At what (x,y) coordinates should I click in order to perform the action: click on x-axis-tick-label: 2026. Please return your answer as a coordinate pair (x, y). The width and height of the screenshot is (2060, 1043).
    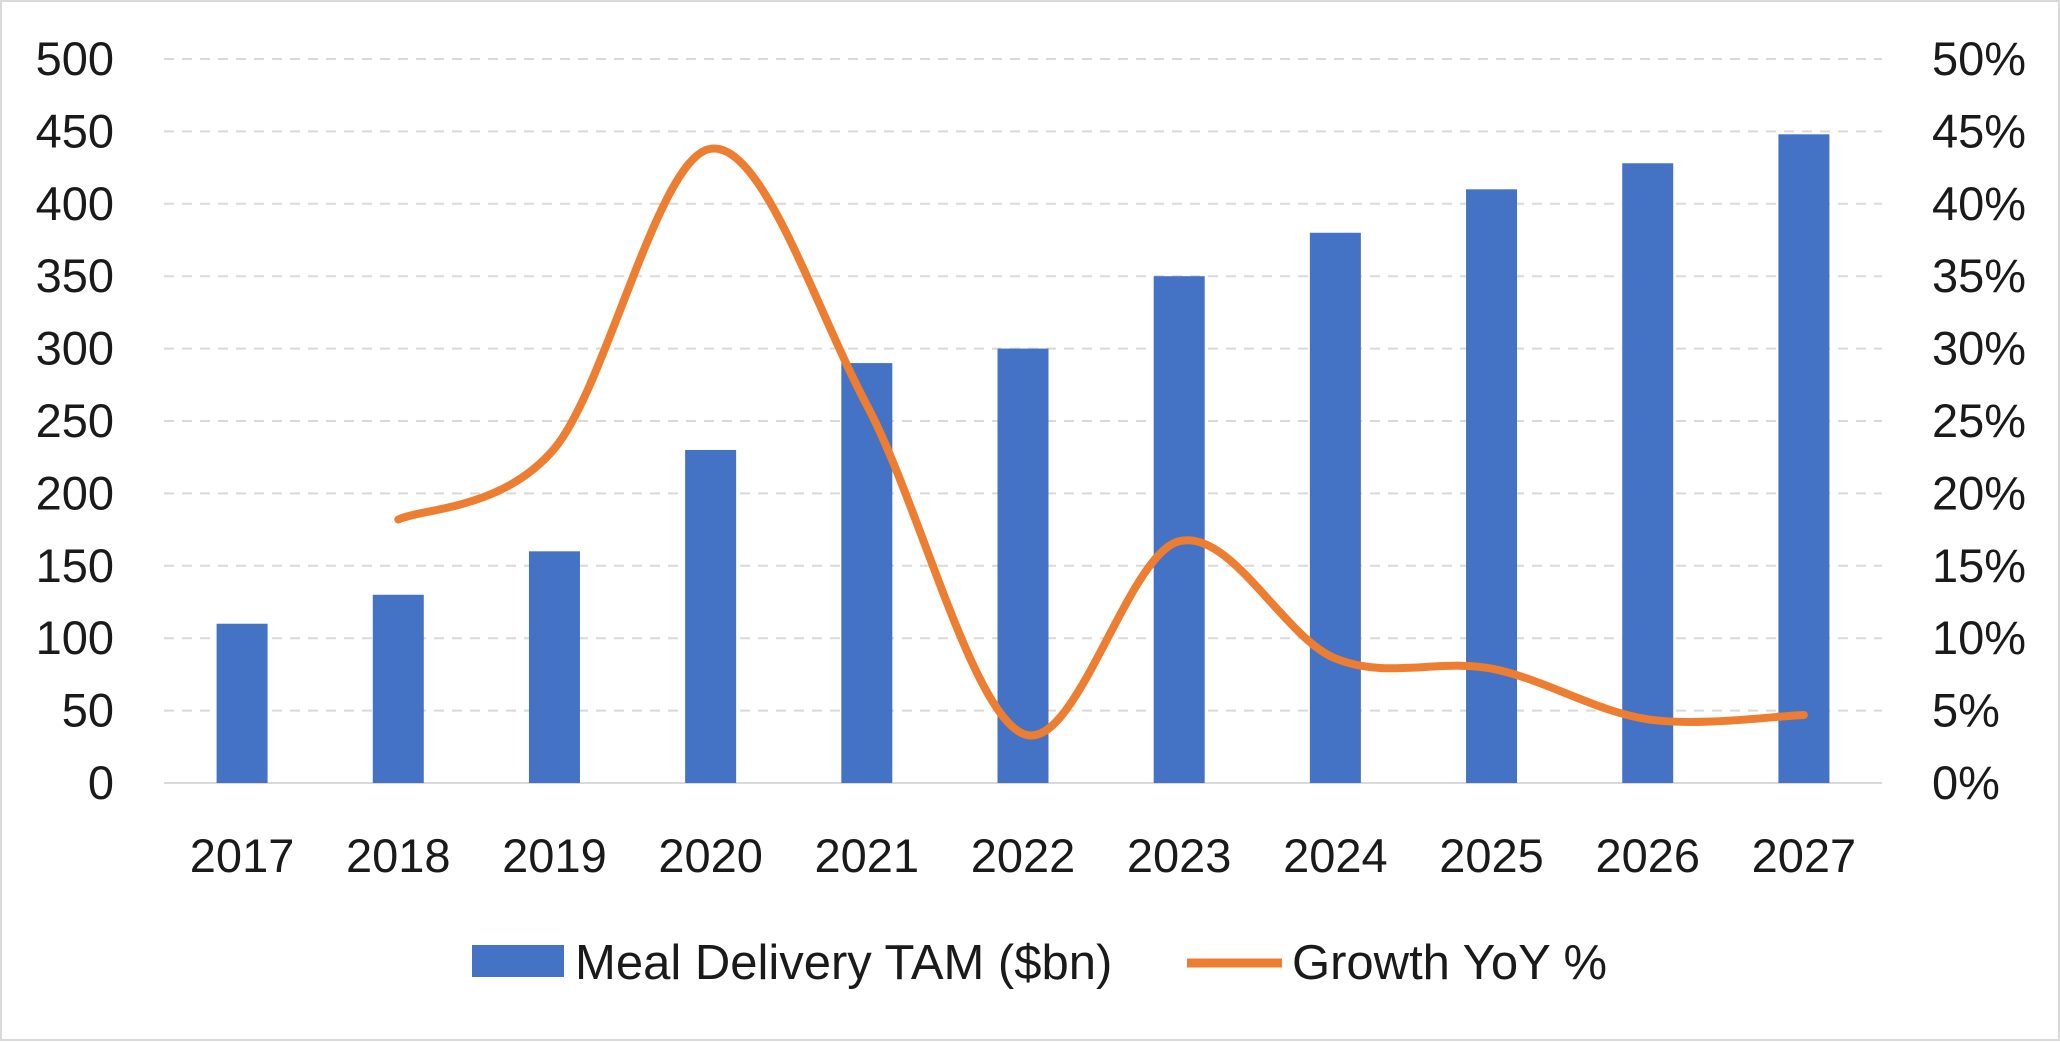
    Looking at the image, I should click on (1647, 855).